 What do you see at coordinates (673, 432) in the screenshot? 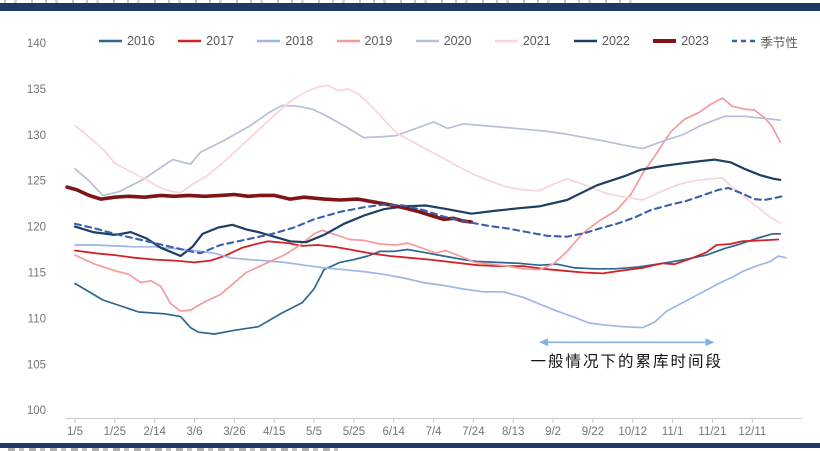
I see `x-axis-tick-label: 11/1` at bounding box center [673, 432].